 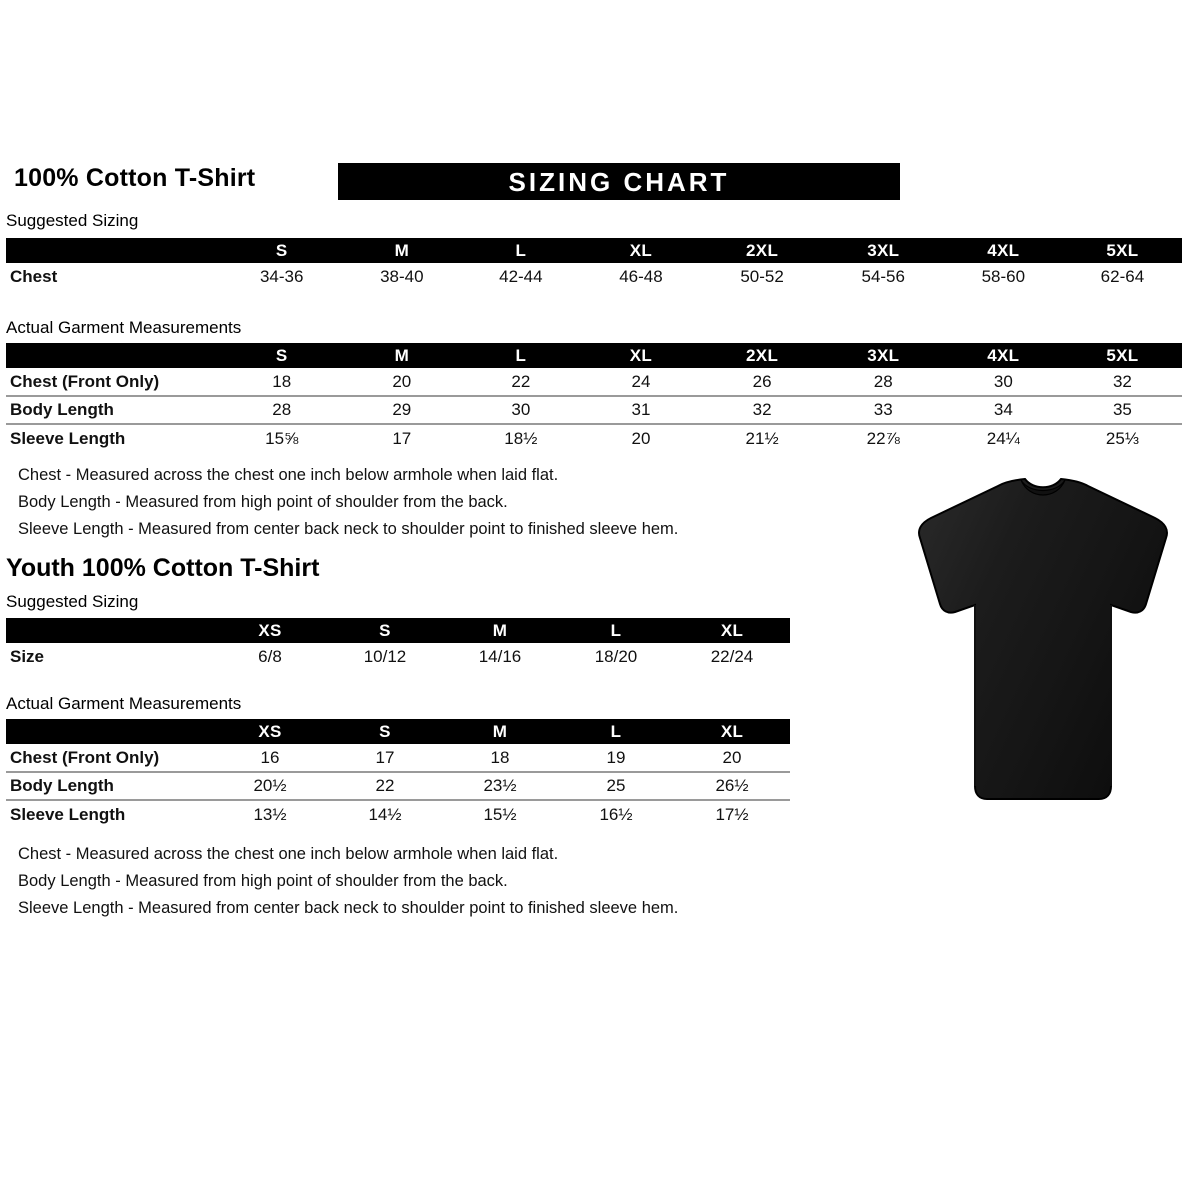 What do you see at coordinates (385, 656) in the screenshot?
I see `cell: 10/12` at bounding box center [385, 656].